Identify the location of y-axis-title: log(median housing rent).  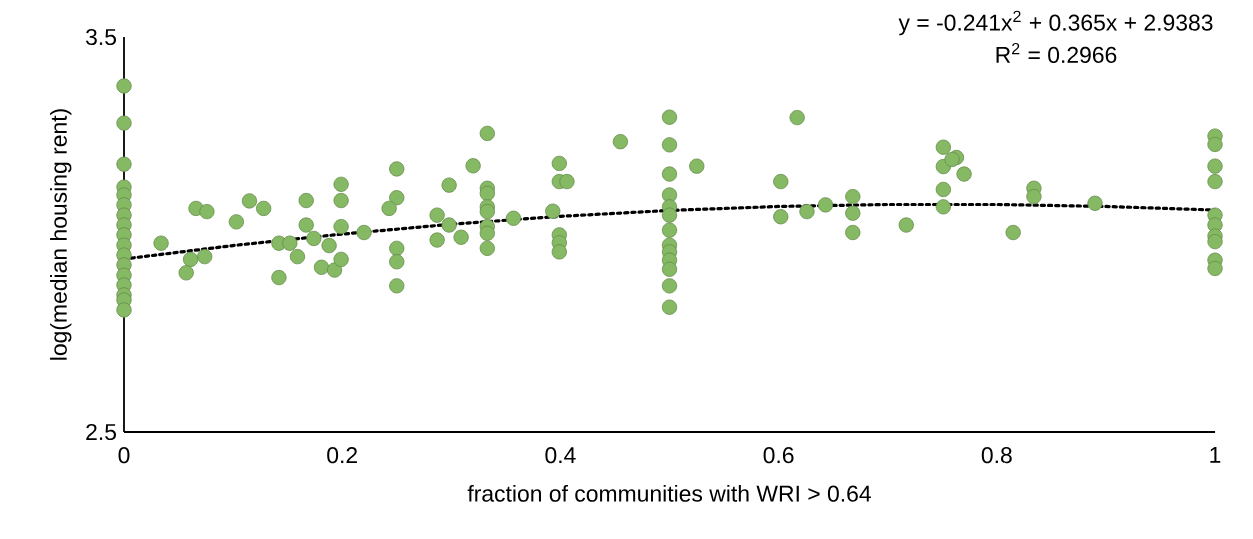
(61, 234).